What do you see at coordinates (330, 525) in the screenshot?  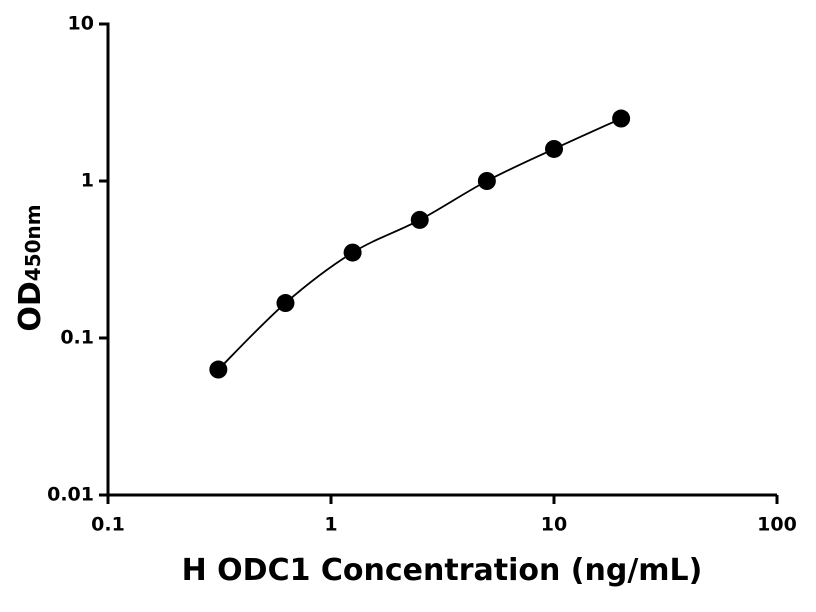 I see `x-tick-label: 1` at bounding box center [330, 525].